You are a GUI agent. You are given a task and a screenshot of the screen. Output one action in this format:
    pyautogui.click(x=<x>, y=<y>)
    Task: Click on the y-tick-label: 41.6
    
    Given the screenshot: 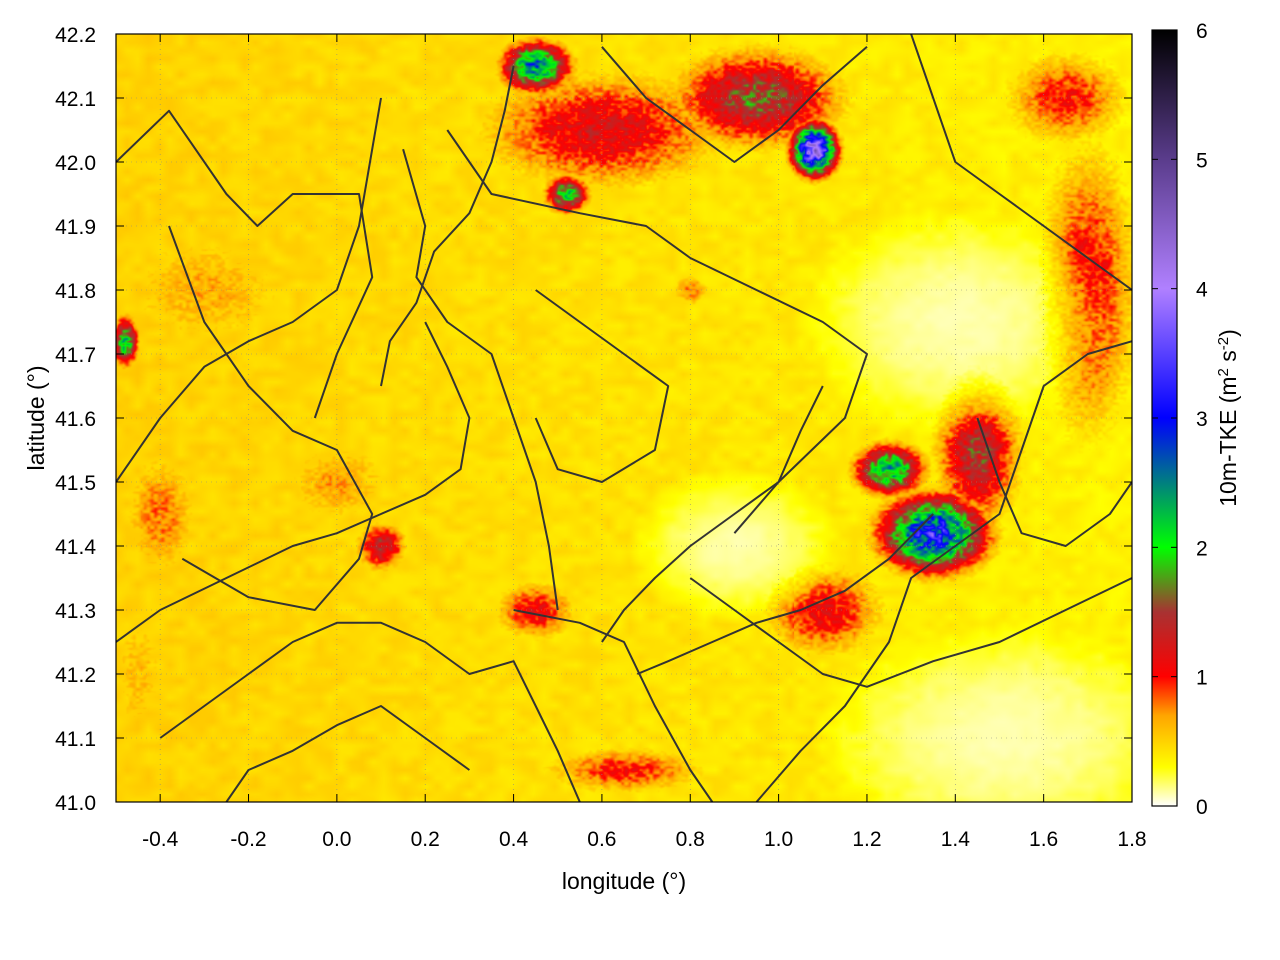 What is the action you would take?
    pyautogui.click(x=75, y=419)
    